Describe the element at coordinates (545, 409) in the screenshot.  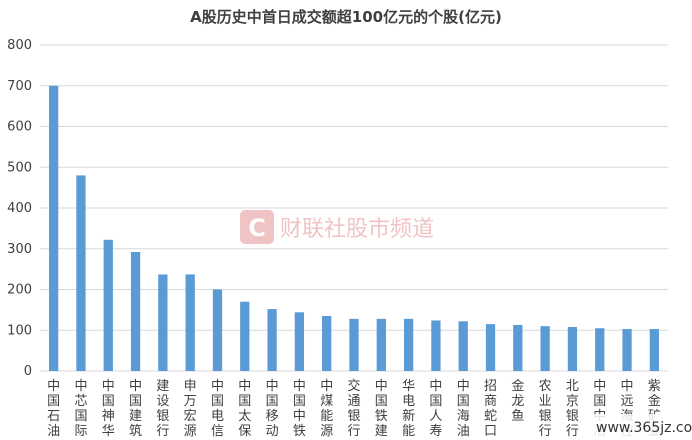
I see `x-tick-label: 农业银行` at that location.